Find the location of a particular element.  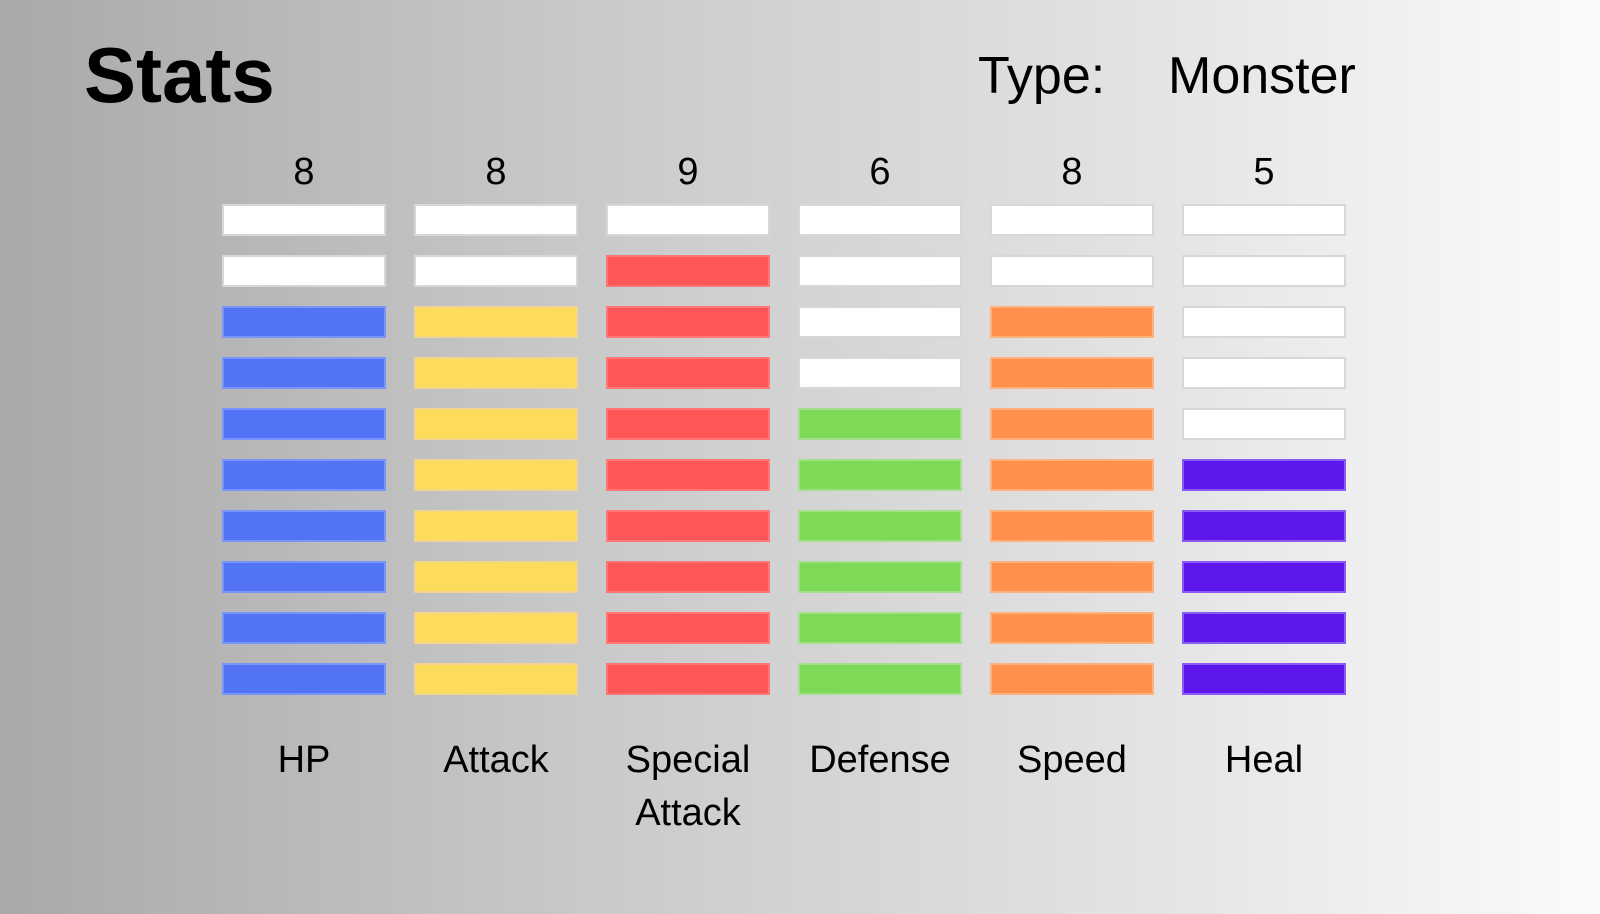

stat-column-hp: 8 HP is located at coordinates (304, 465).